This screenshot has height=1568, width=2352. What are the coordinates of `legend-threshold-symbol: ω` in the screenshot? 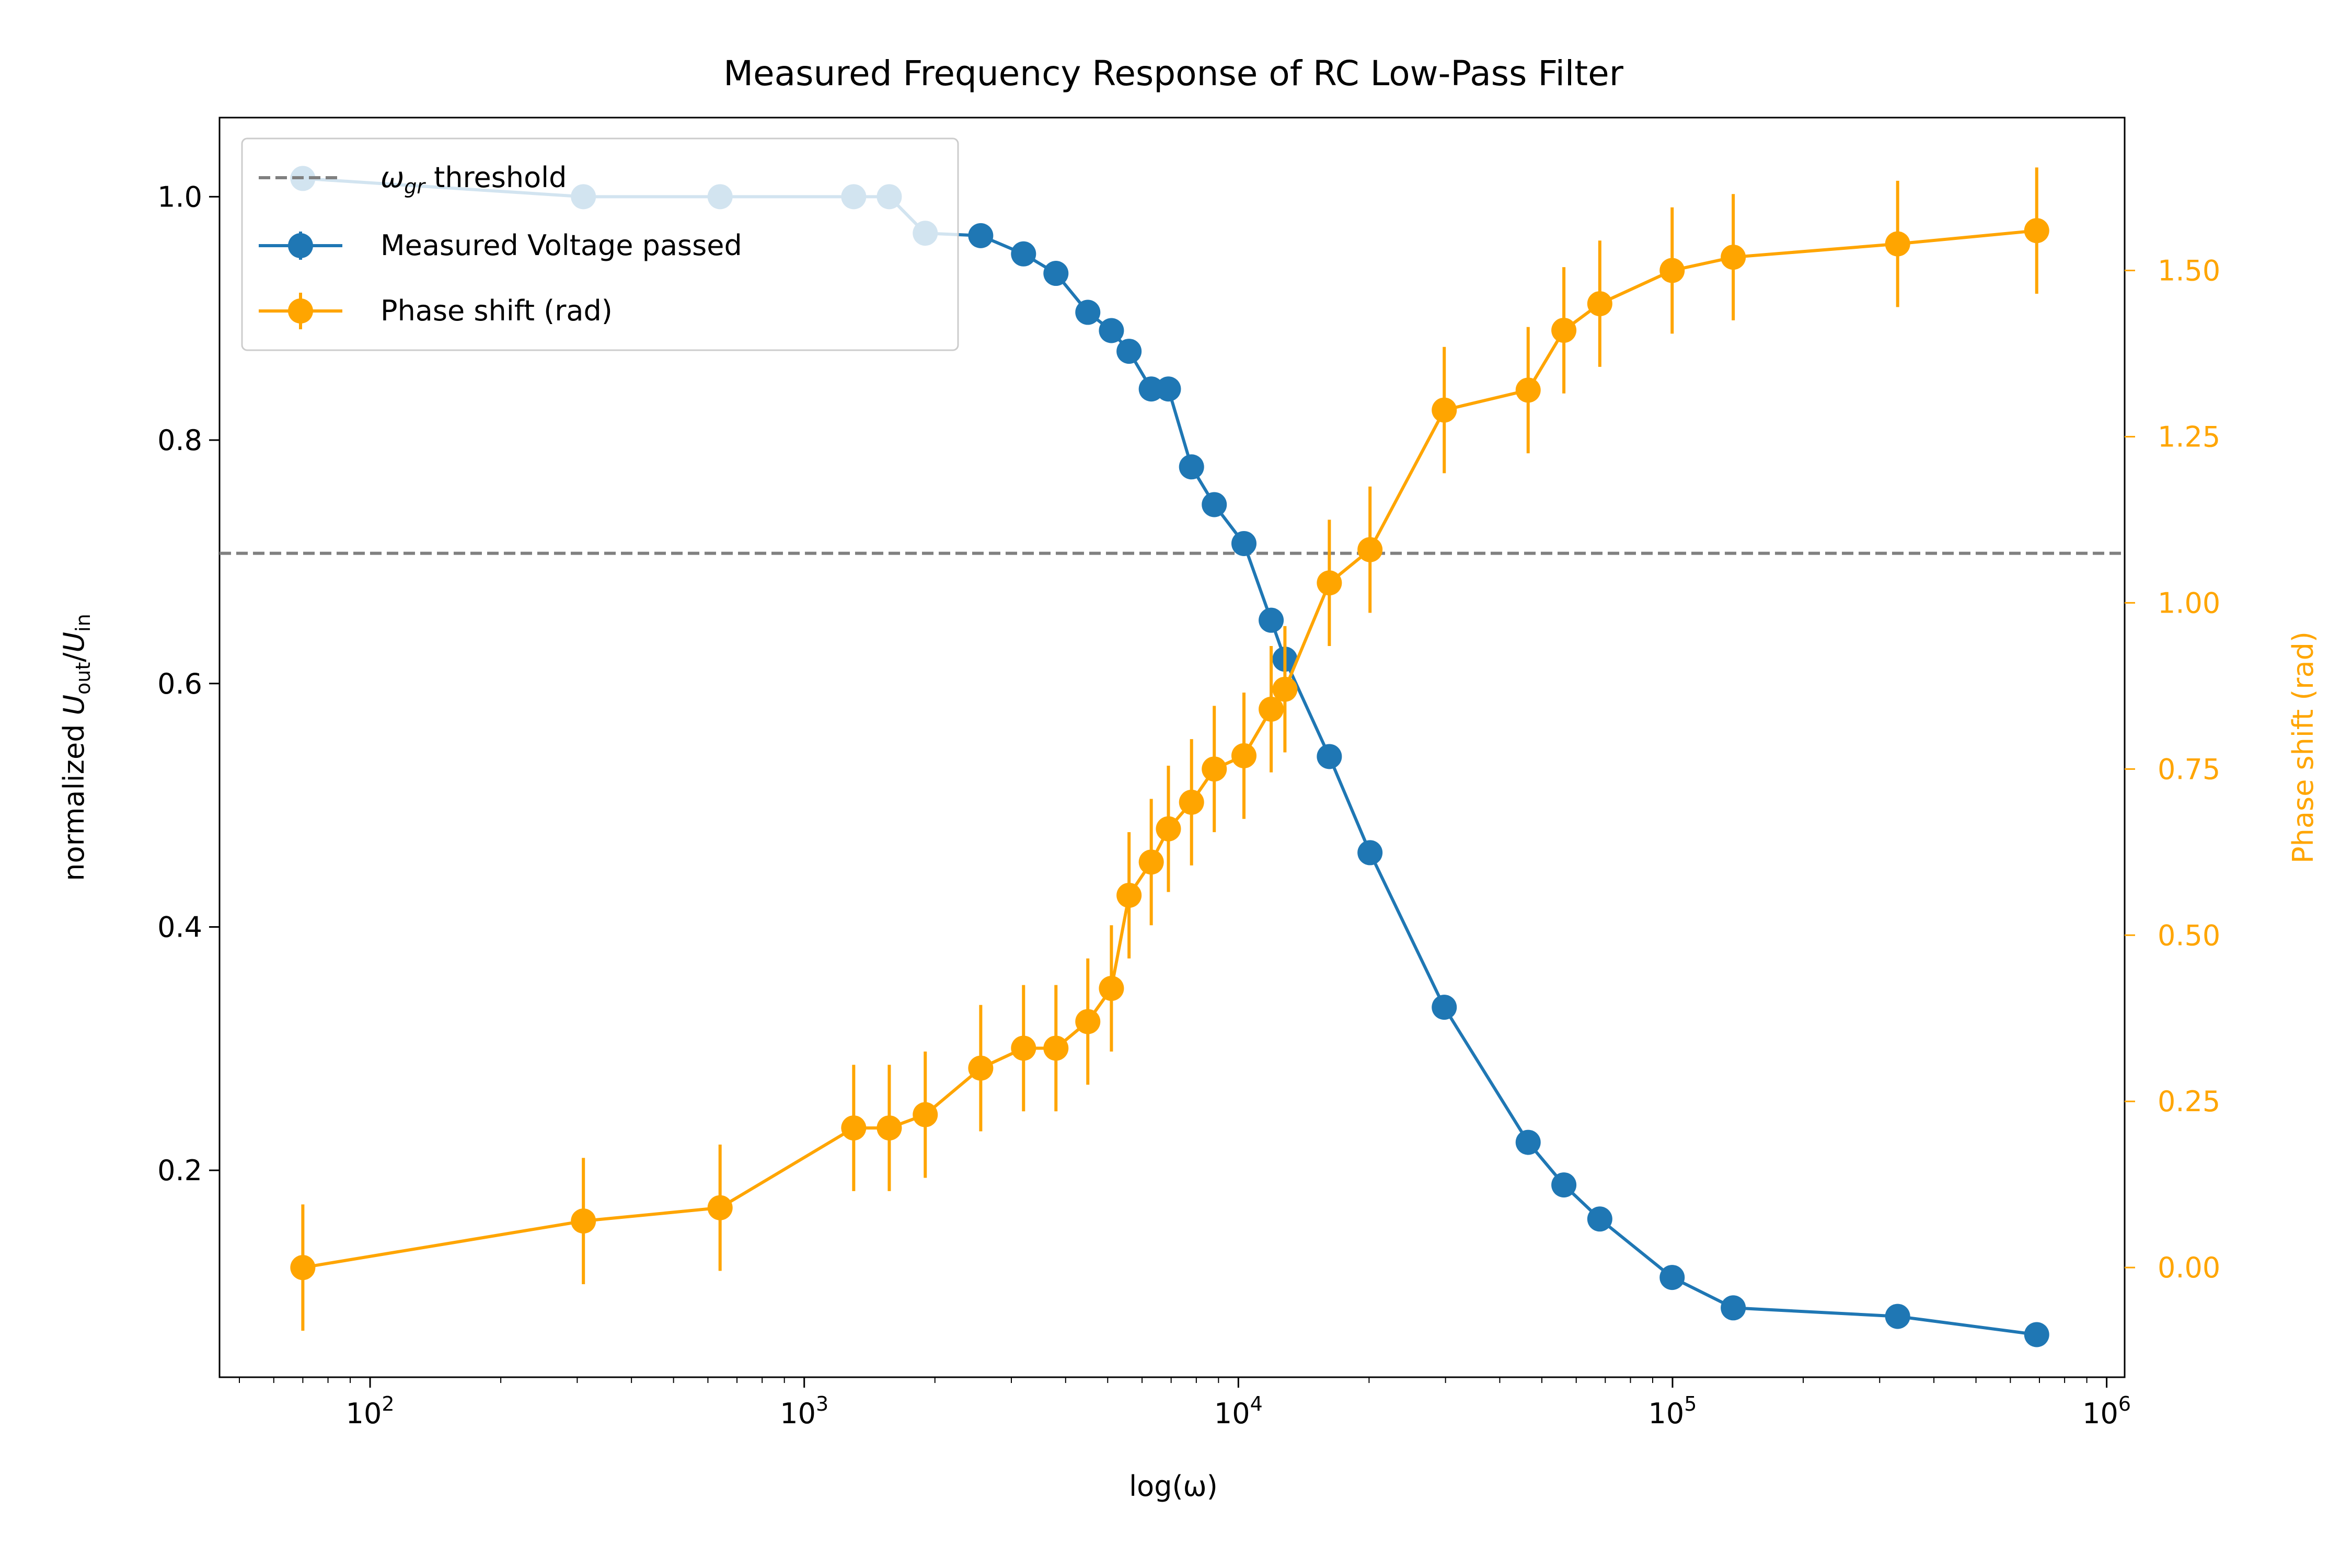 It's located at (392, 177).